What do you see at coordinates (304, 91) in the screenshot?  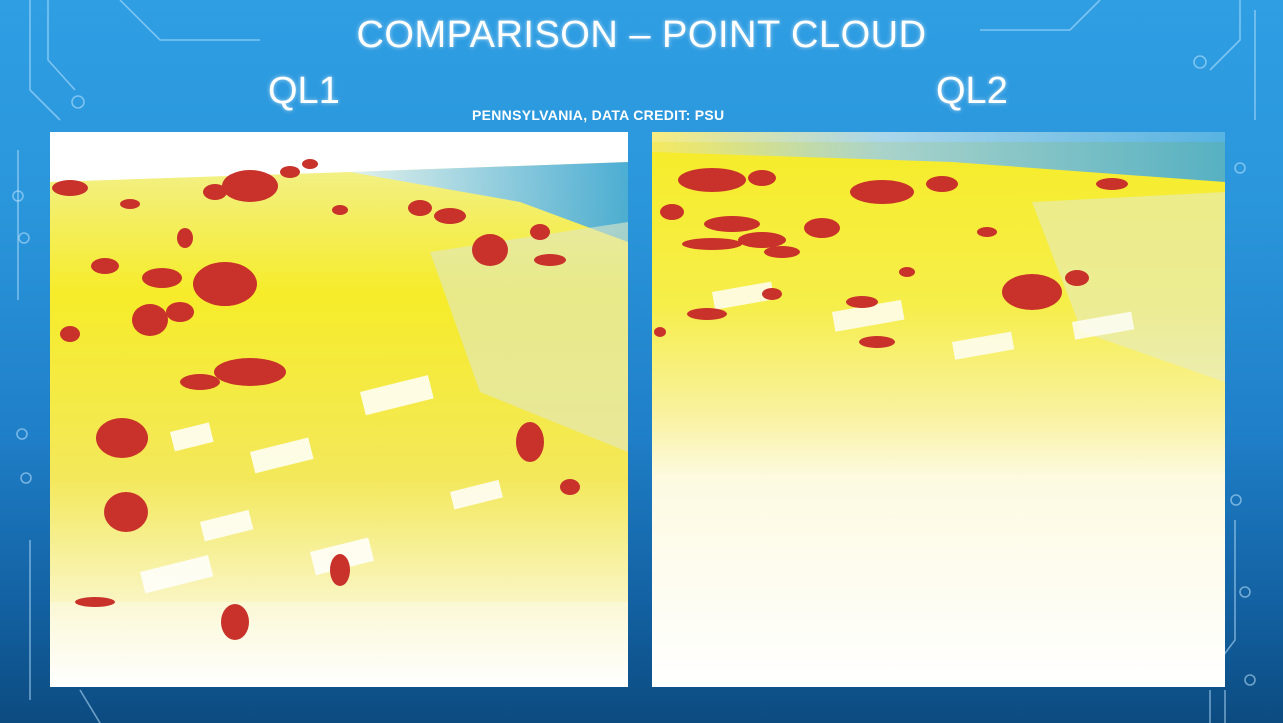 I see `ql1-label: QL1` at bounding box center [304, 91].